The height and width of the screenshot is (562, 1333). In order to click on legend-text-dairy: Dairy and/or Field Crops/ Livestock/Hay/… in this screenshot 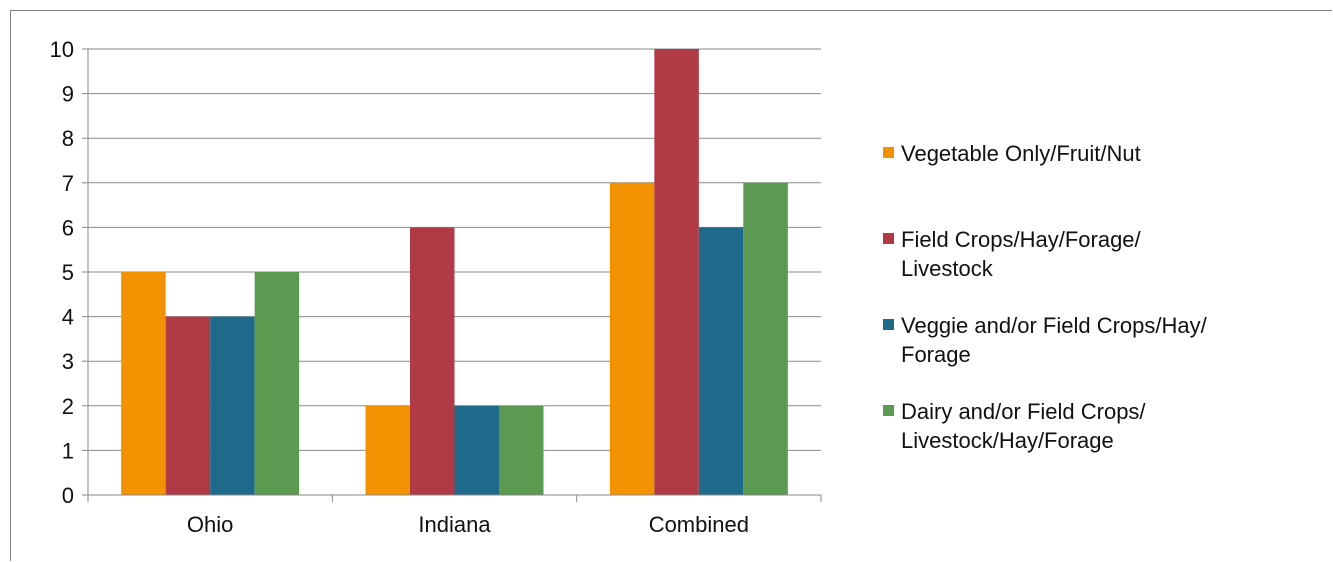, I will do `click(1023, 426)`.